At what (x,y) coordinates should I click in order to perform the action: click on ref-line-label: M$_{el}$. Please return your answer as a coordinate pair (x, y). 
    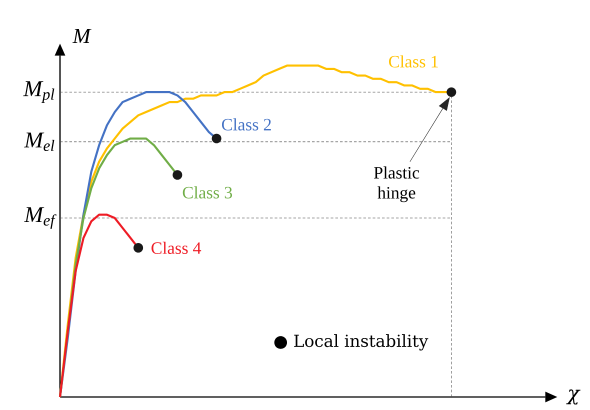
    Looking at the image, I should click on (39, 142).